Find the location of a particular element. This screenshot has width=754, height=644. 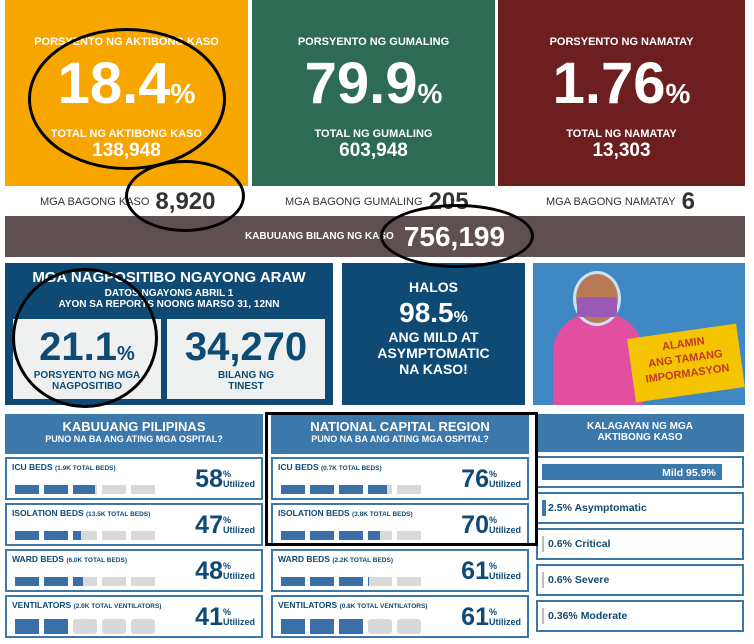

item-title: VENTILATORS (0.8K TOTAL VENTILATORS) is located at coordinates (352, 605).